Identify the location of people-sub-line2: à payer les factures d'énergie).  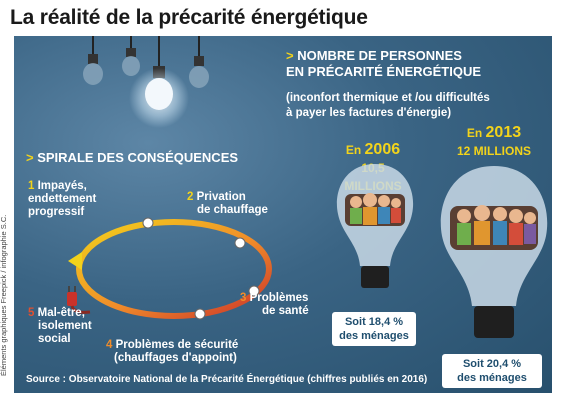
(369, 113).